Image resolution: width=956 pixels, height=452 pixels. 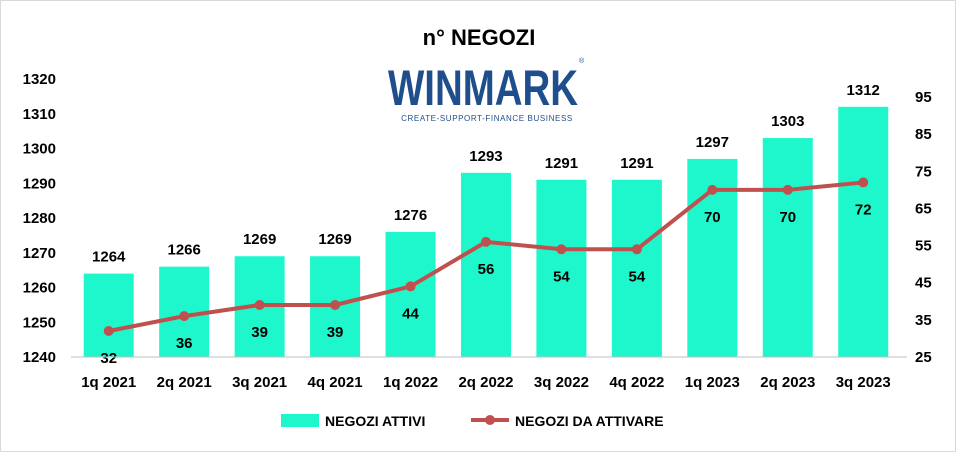 I want to click on x-axis-tick-label: 4q 2021, so click(x=335, y=382).